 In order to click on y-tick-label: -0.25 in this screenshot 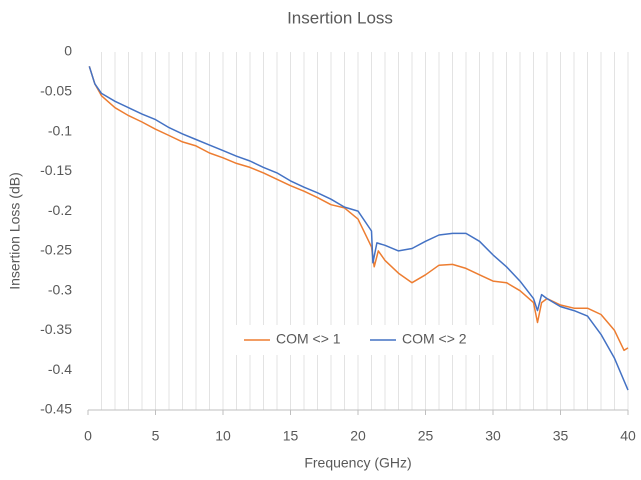, I will do `click(56, 250)`.